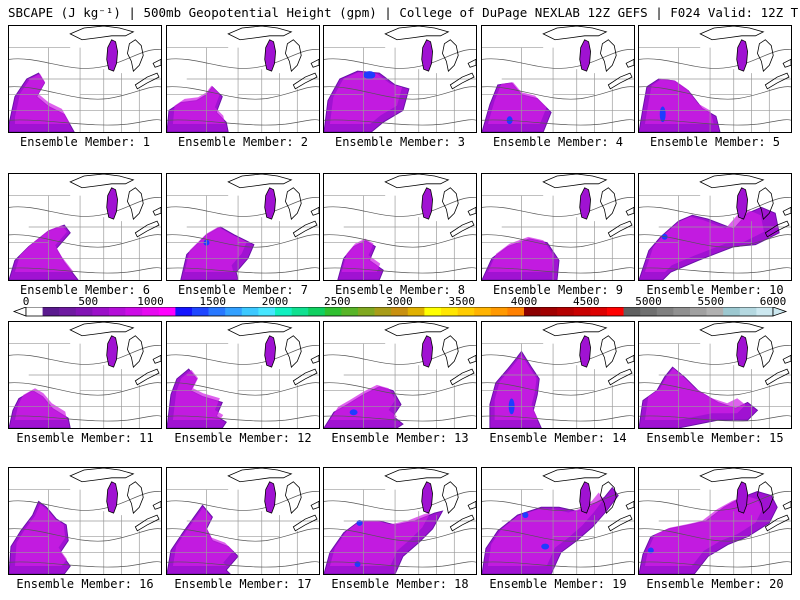  I want to click on colorbar-tick-label: 5500, so click(711, 301).